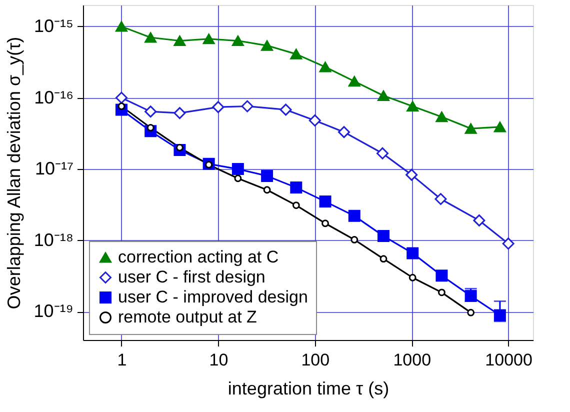 Image resolution: width=570 pixels, height=412 pixels. Describe the element at coordinates (54, 311) in the screenshot. I see `y-tick-label: 10⁻¹⁹` at that location.